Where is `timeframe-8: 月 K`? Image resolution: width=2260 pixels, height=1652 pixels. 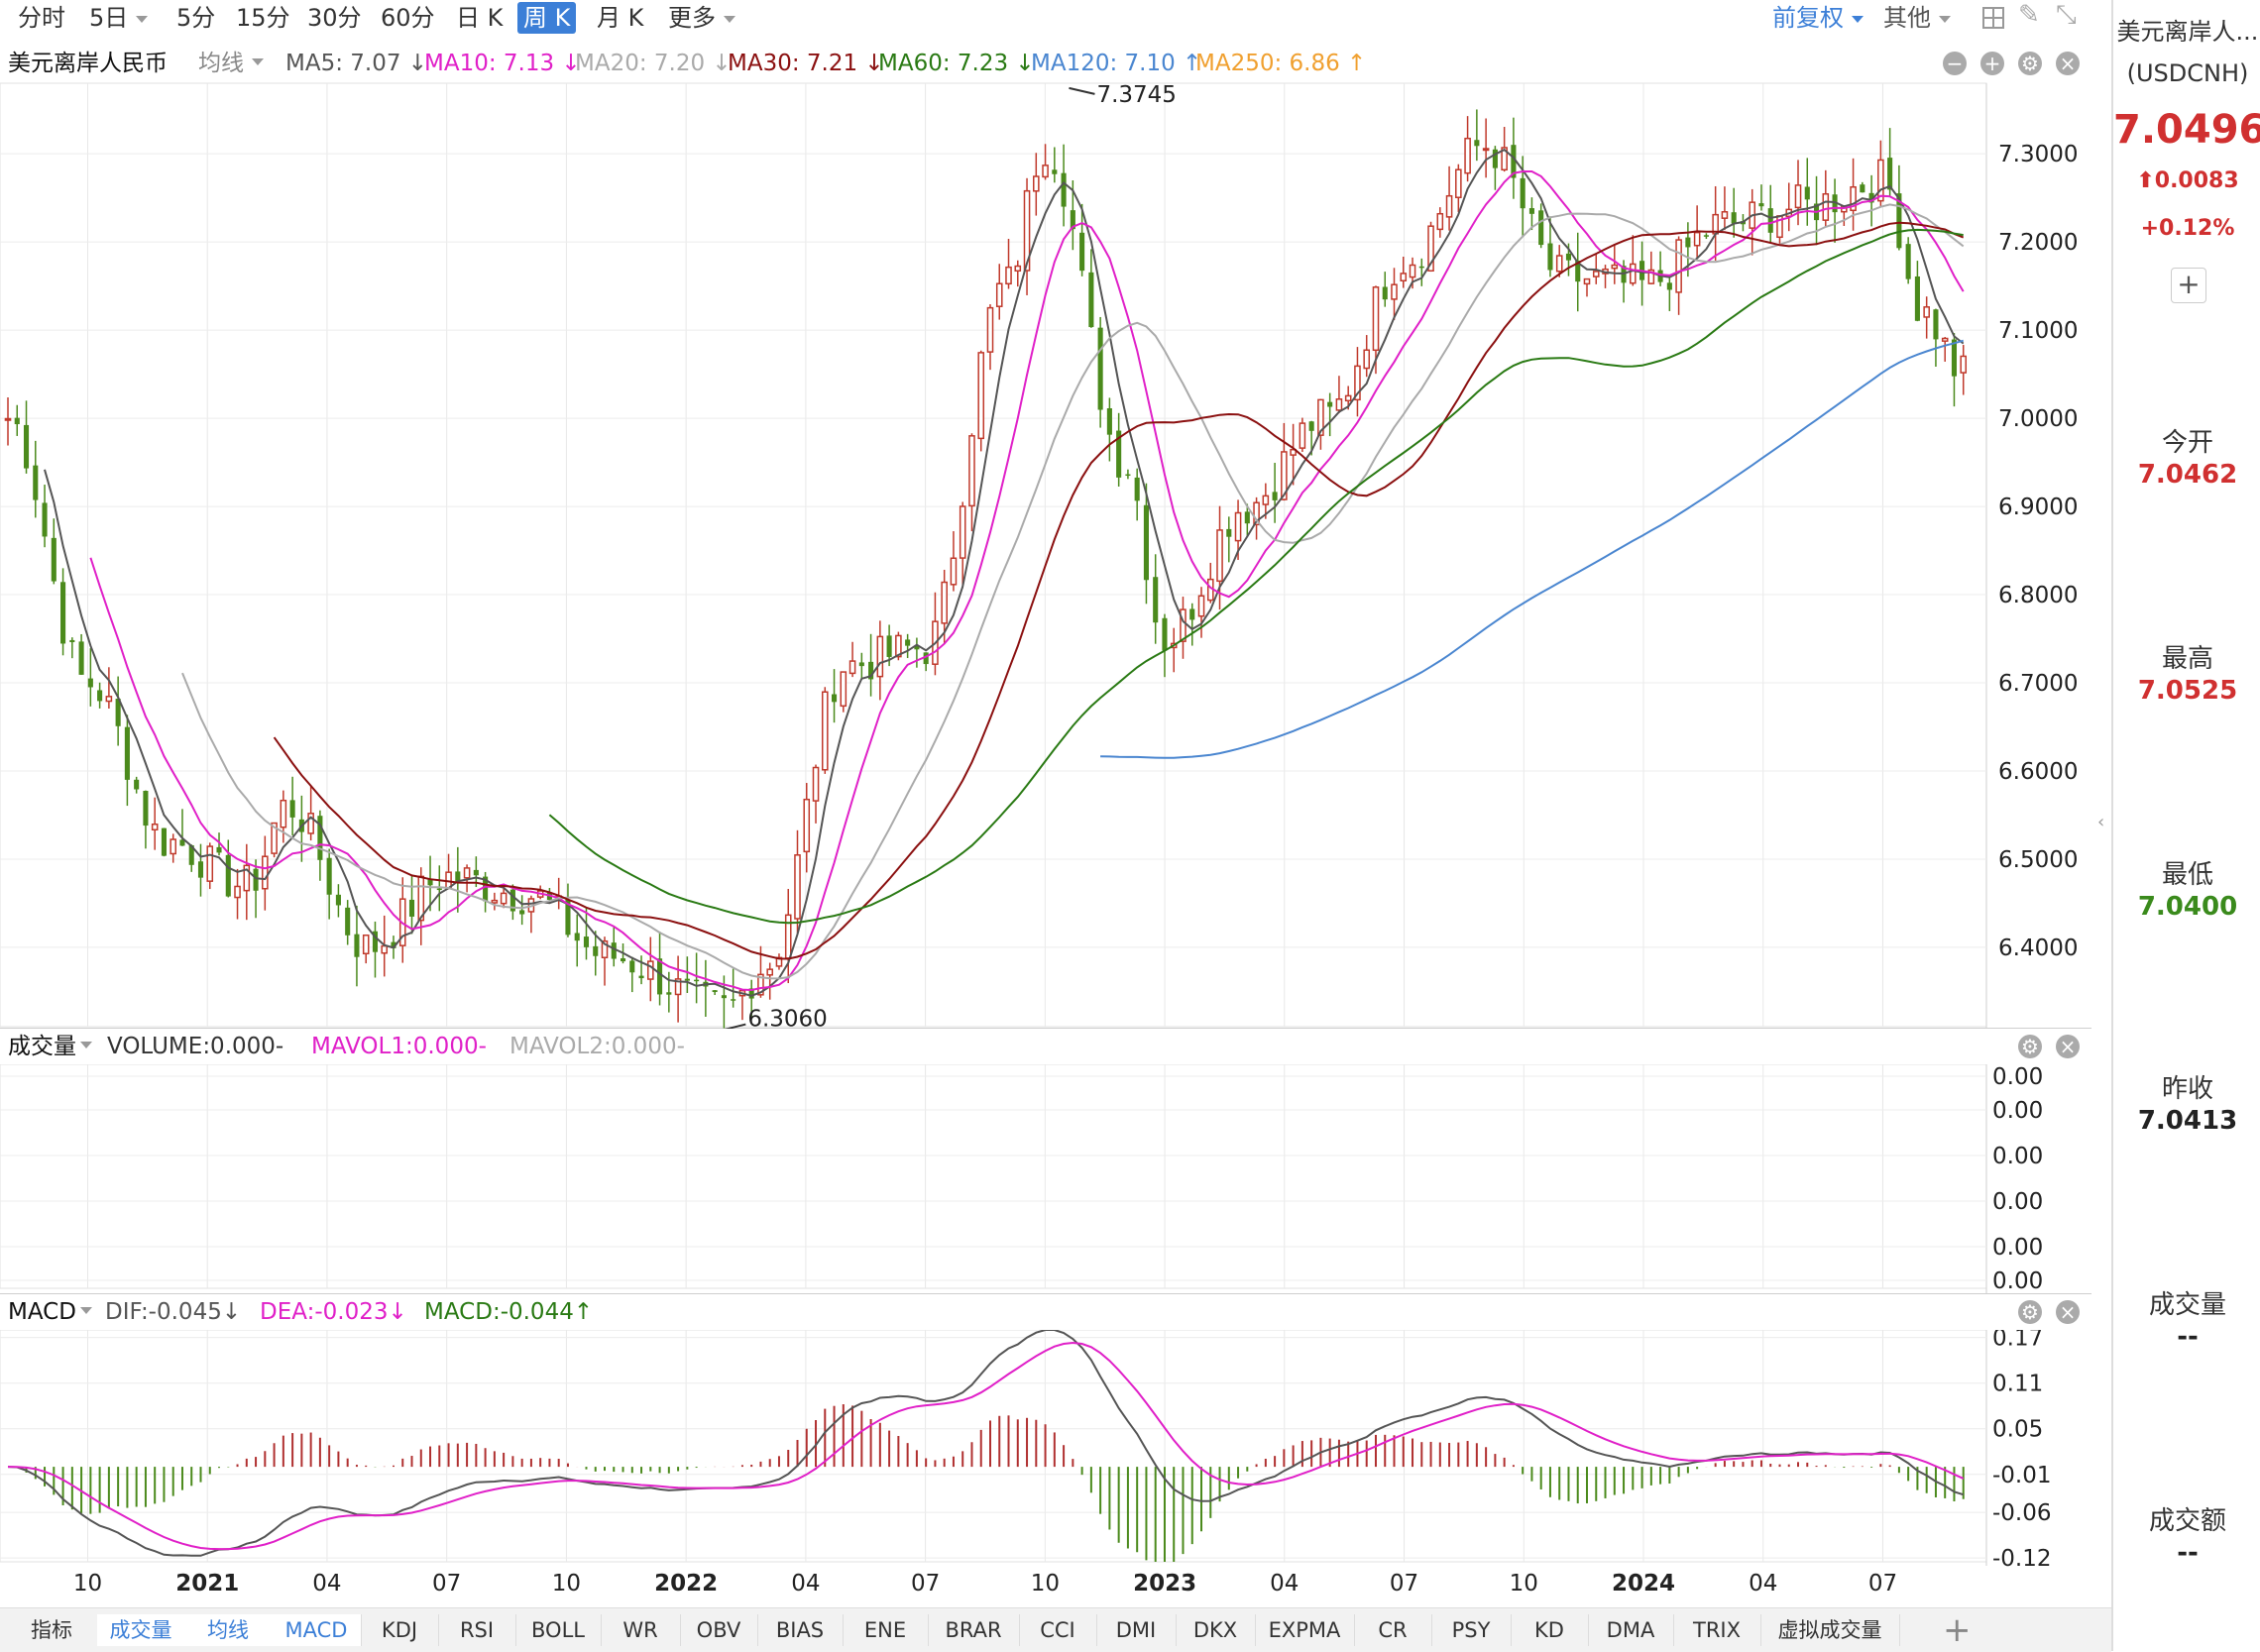 timeframe-8: 月 K is located at coordinates (620, 18).